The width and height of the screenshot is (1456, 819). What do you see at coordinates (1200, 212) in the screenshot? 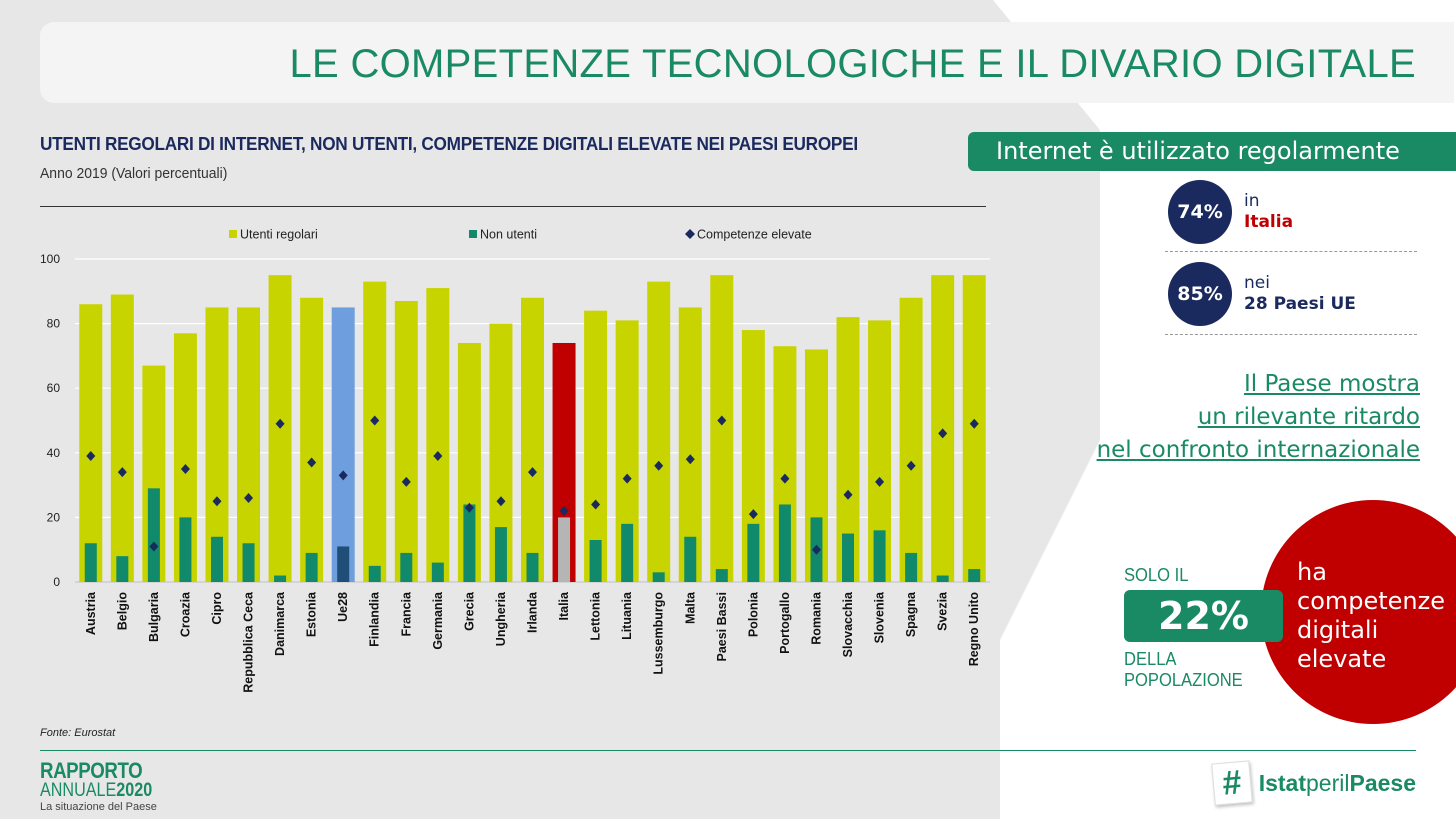
I see `stat-italia-circle: 74%` at bounding box center [1200, 212].